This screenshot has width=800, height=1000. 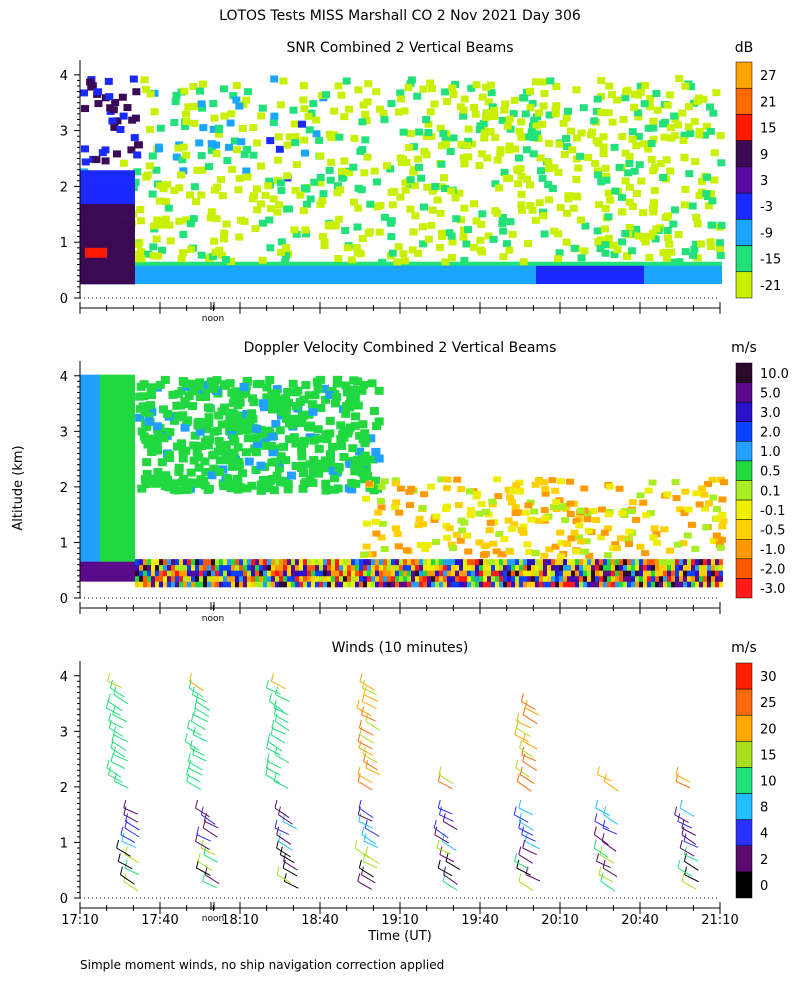 I want to click on colorbar-label: -21, so click(x=770, y=286).